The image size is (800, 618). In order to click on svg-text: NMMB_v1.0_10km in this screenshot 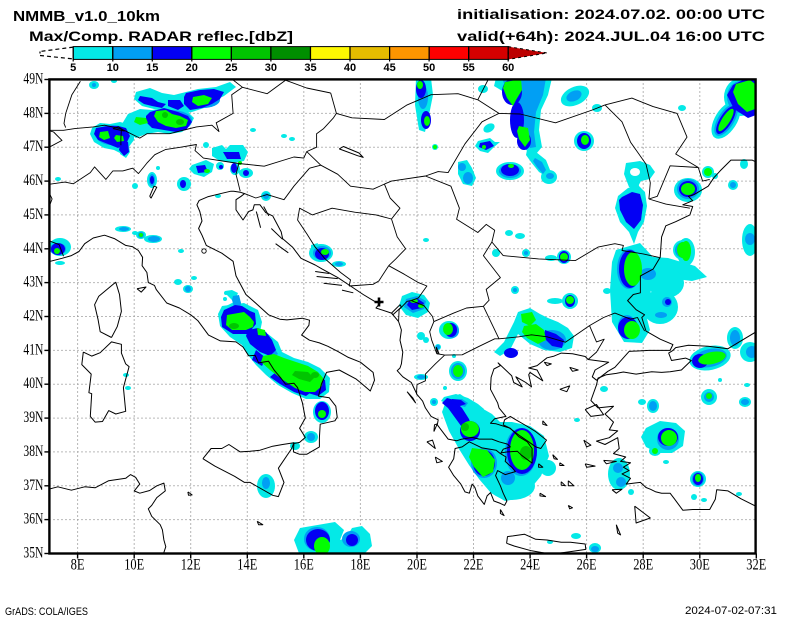, I will do `click(86, 16)`.